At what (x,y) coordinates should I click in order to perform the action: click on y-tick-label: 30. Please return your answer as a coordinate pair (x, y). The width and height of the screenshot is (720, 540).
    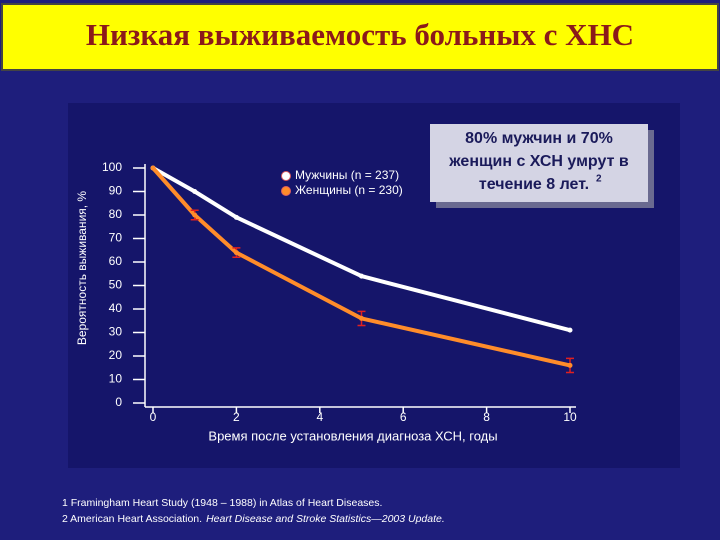
    Looking at the image, I should click on (116, 332).